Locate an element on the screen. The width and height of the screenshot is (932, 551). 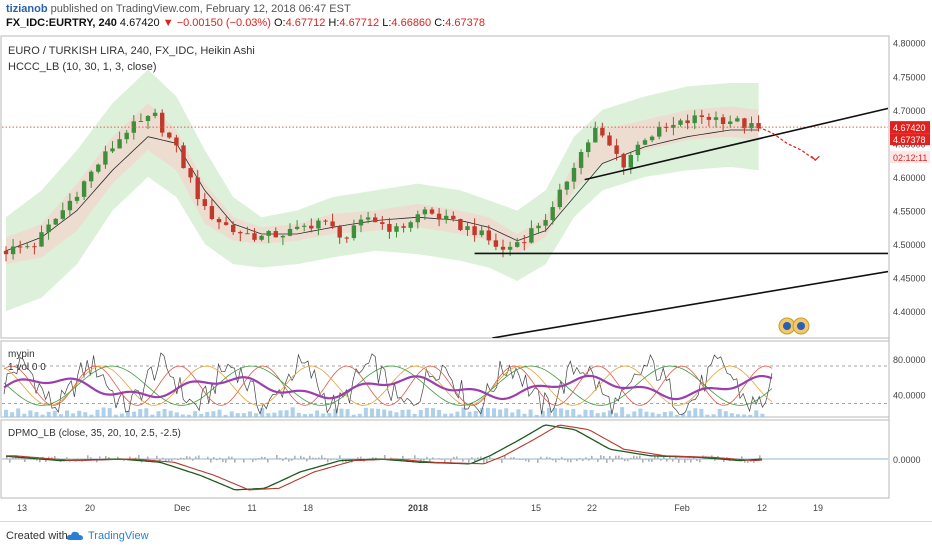
price-tick: 4.45000 is located at coordinates (909, 279).